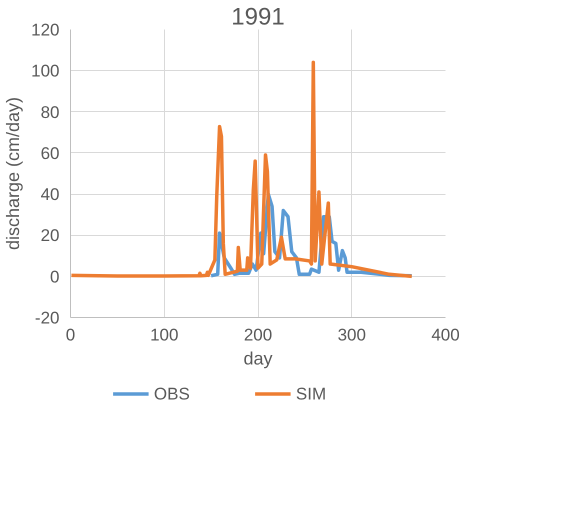  Describe the element at coordinates (164, 335) in the screenshot. I see `x-tick-label: 100` at that location.